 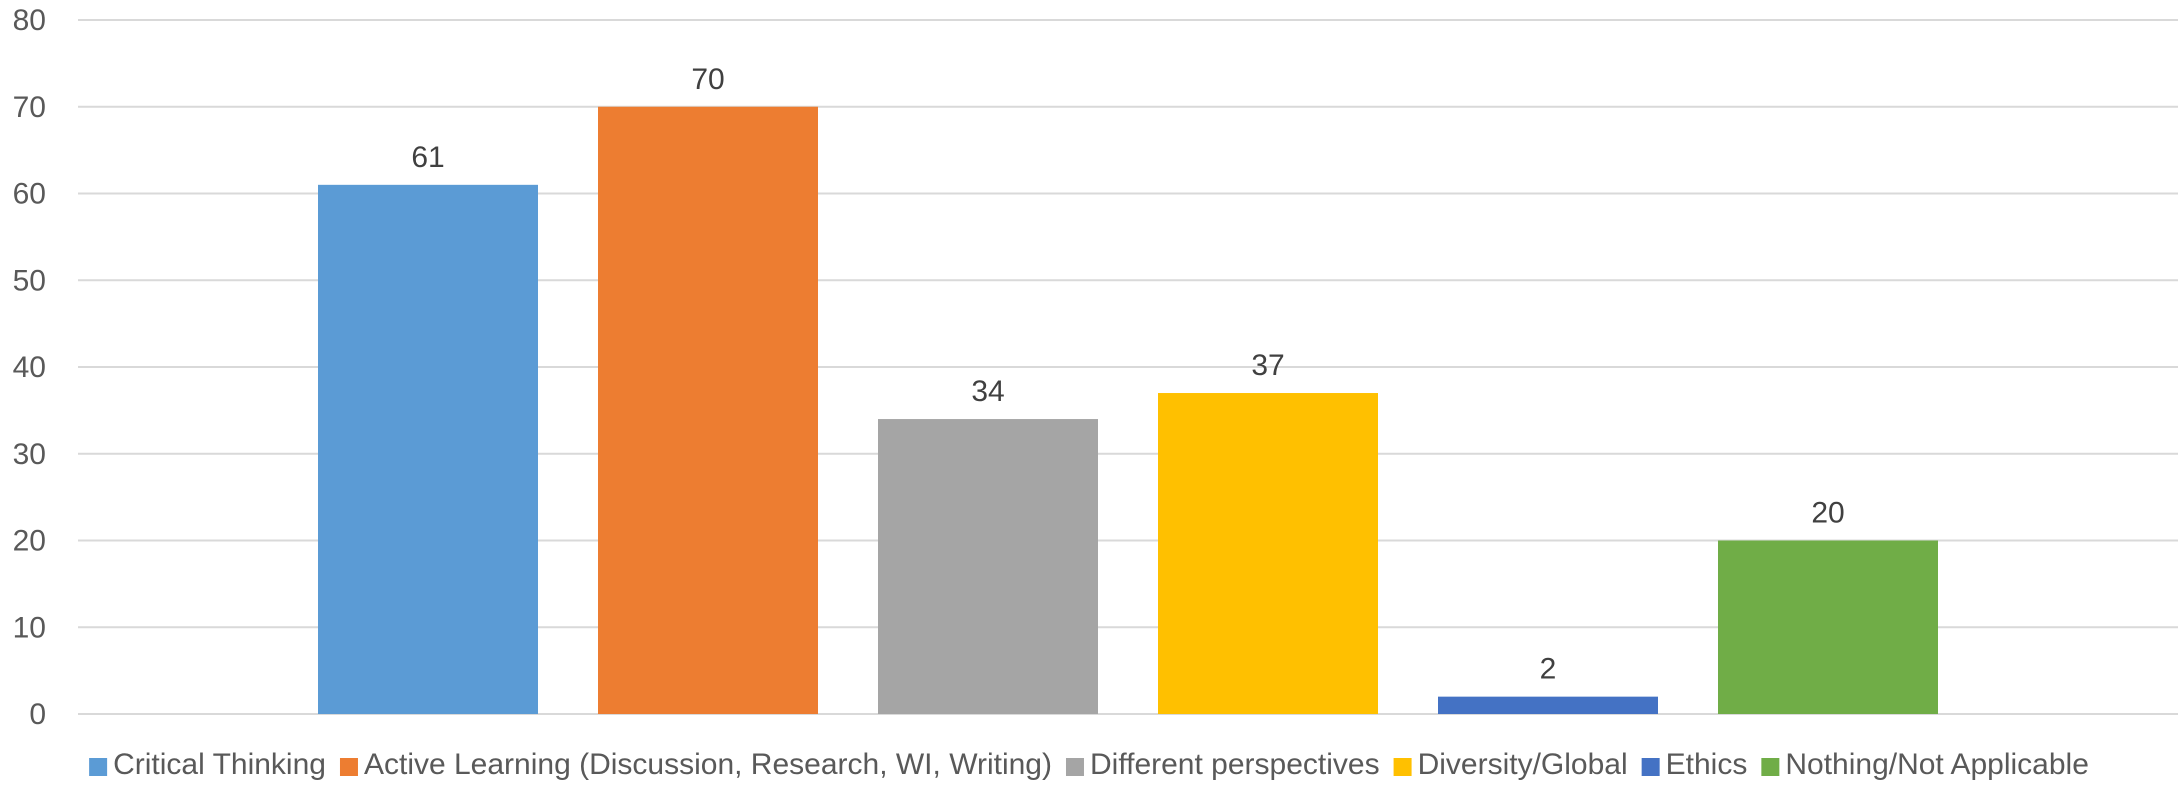 What do you see at coordinates (1548, 669) in the screenshot?
I see `data-label: 2` at bounding box center [1548, 669].